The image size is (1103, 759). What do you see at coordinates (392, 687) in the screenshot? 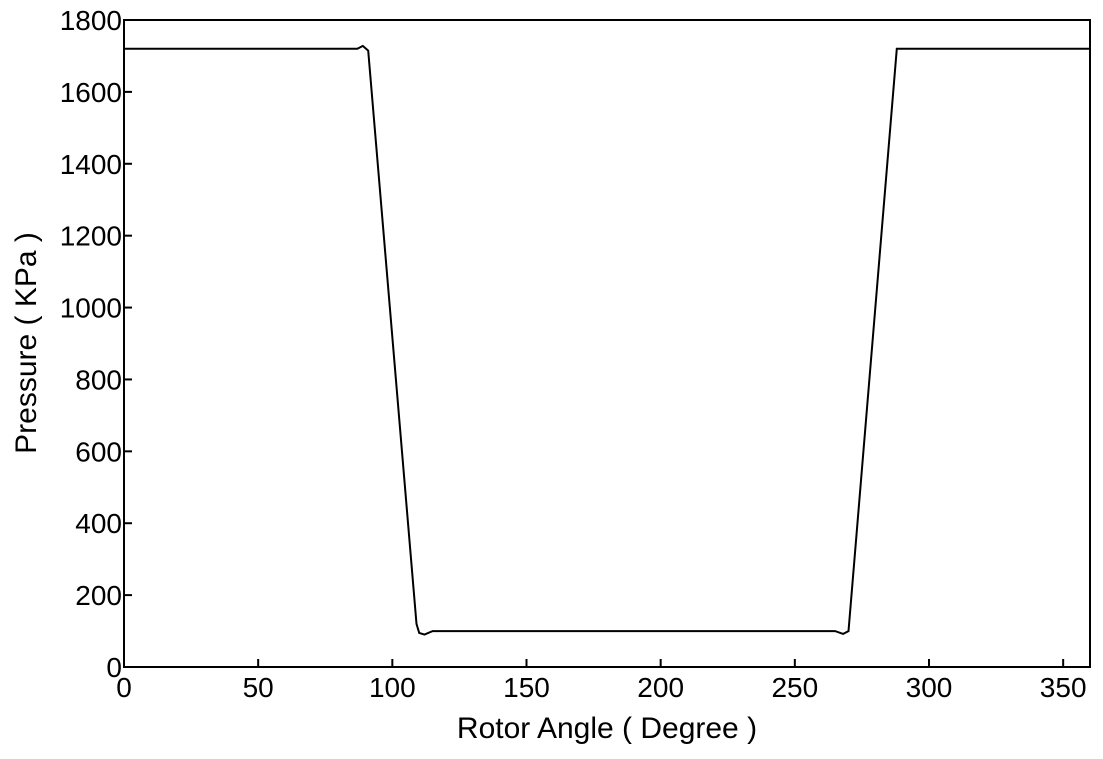
I see `x-tick-label: 100` at bounding box center [392, 687].